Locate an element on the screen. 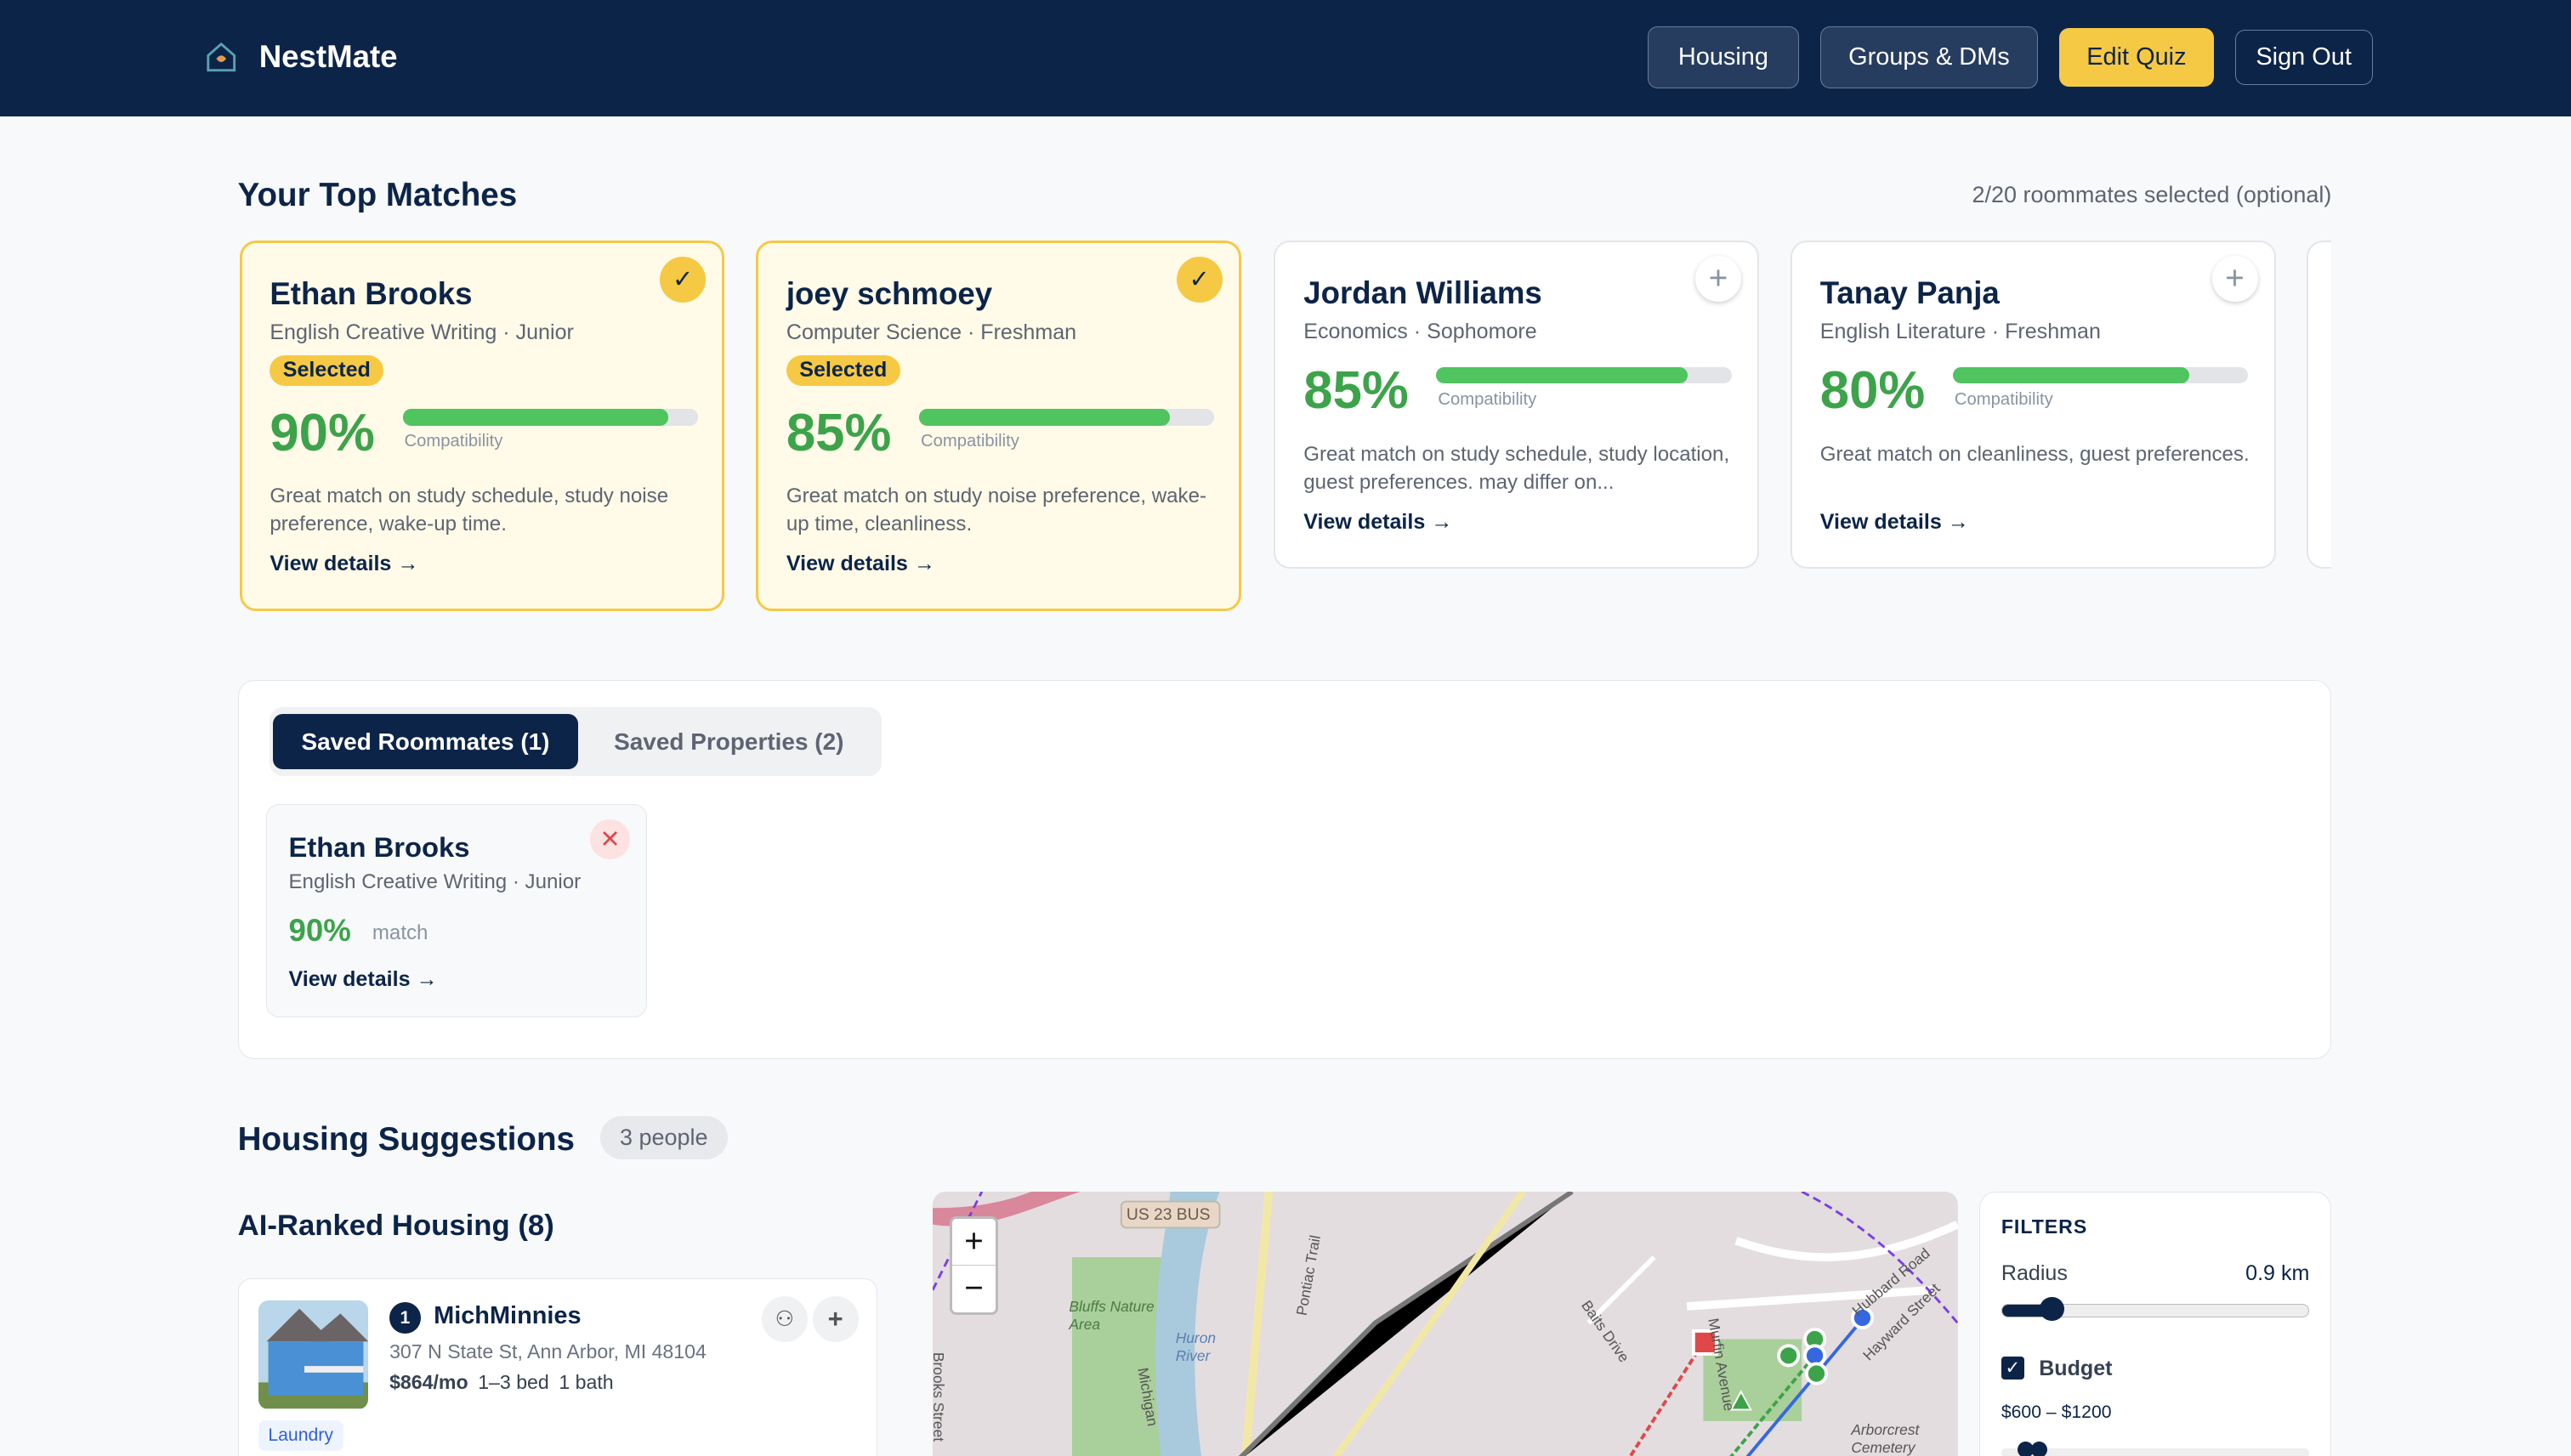 The height and width of the screenshot is (1456, 2571). match-percent: 80% is located at coordinates (1872, 391).